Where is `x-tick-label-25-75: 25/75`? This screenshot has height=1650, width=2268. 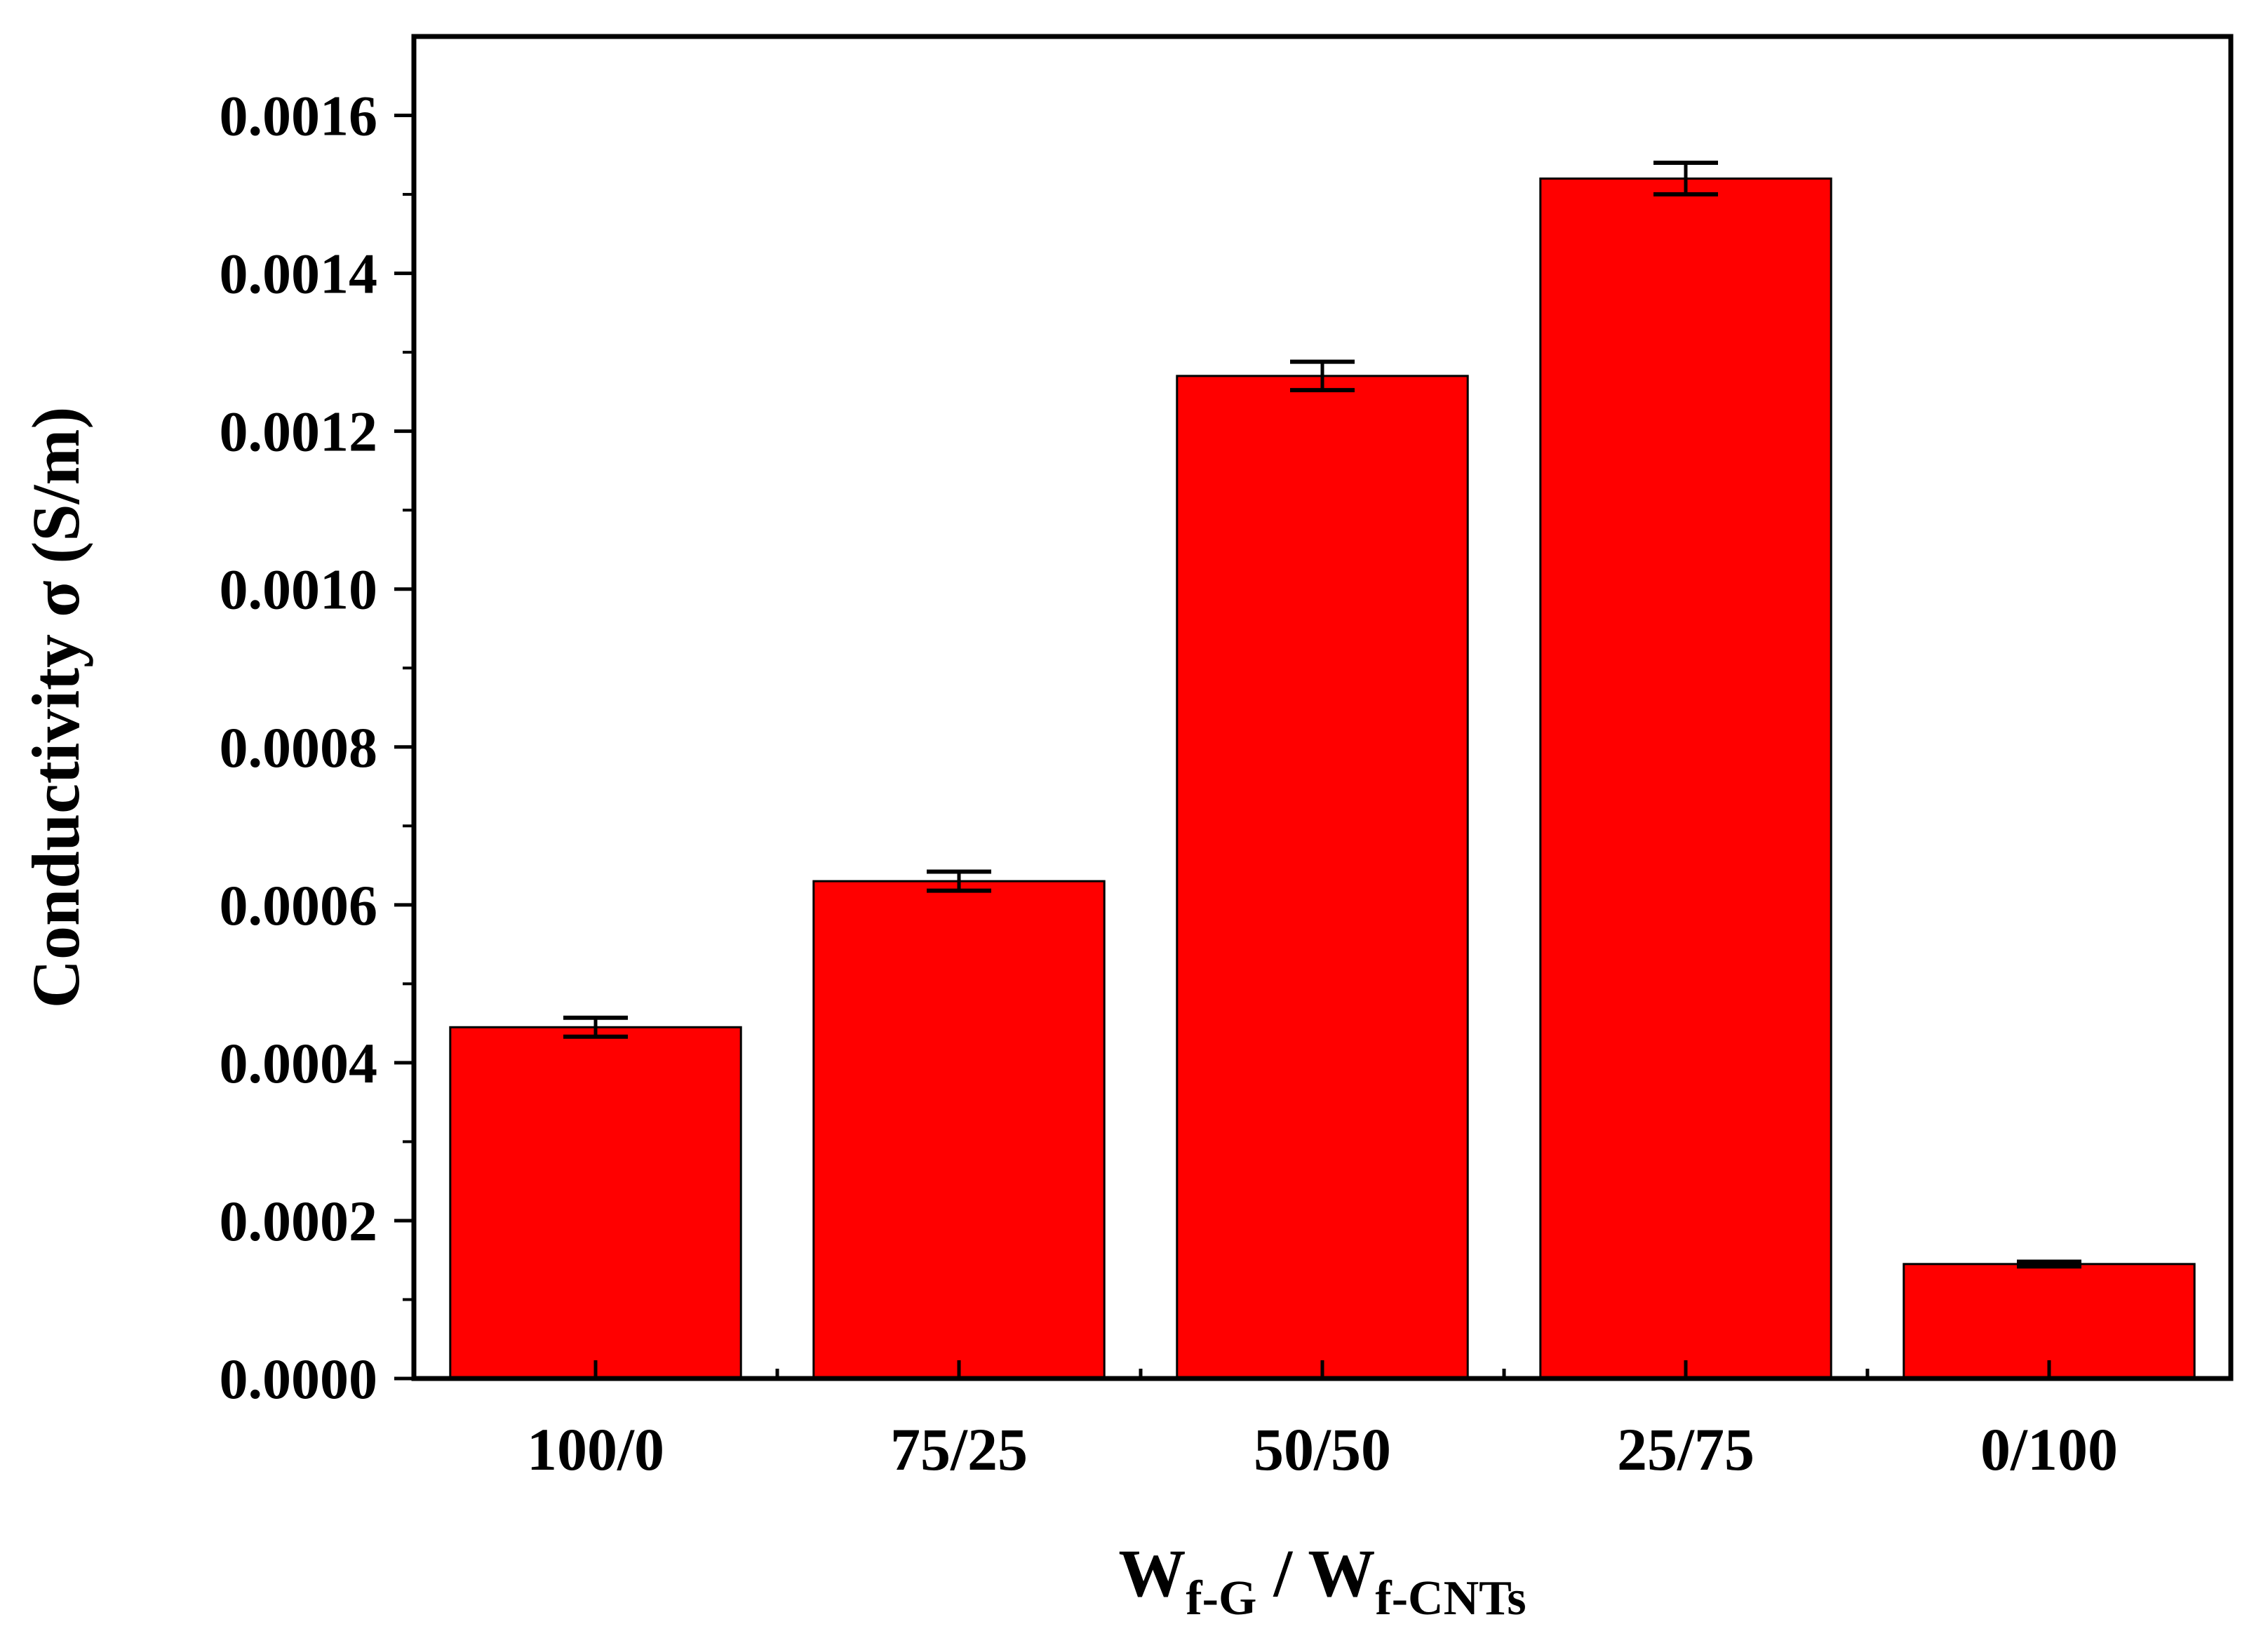
x-tick-label-25-75: 25/75 is located at coordinates (1685, 1450).